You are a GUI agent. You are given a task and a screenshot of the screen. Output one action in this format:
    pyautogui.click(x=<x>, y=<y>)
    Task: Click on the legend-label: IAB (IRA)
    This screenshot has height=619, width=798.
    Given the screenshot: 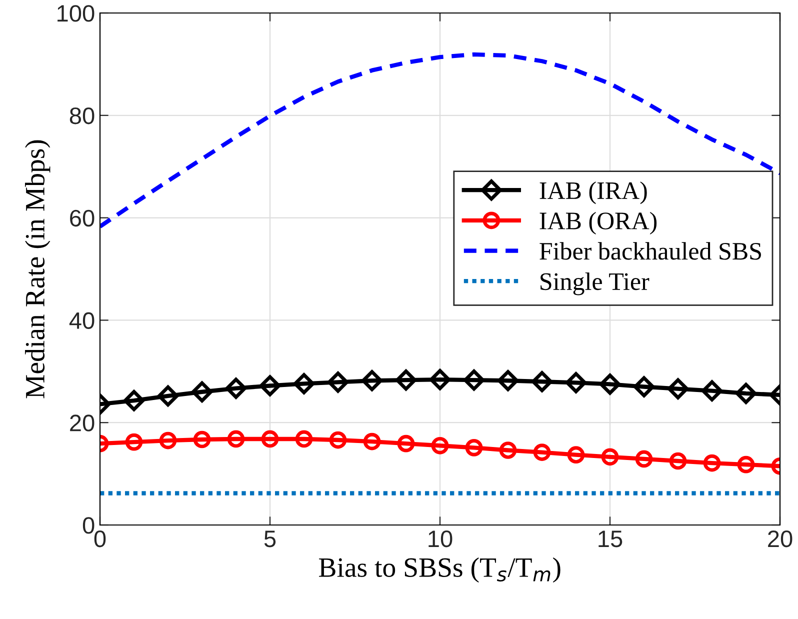 What is the action you would take?
    pyautogui.click(x=593, y=193)
    